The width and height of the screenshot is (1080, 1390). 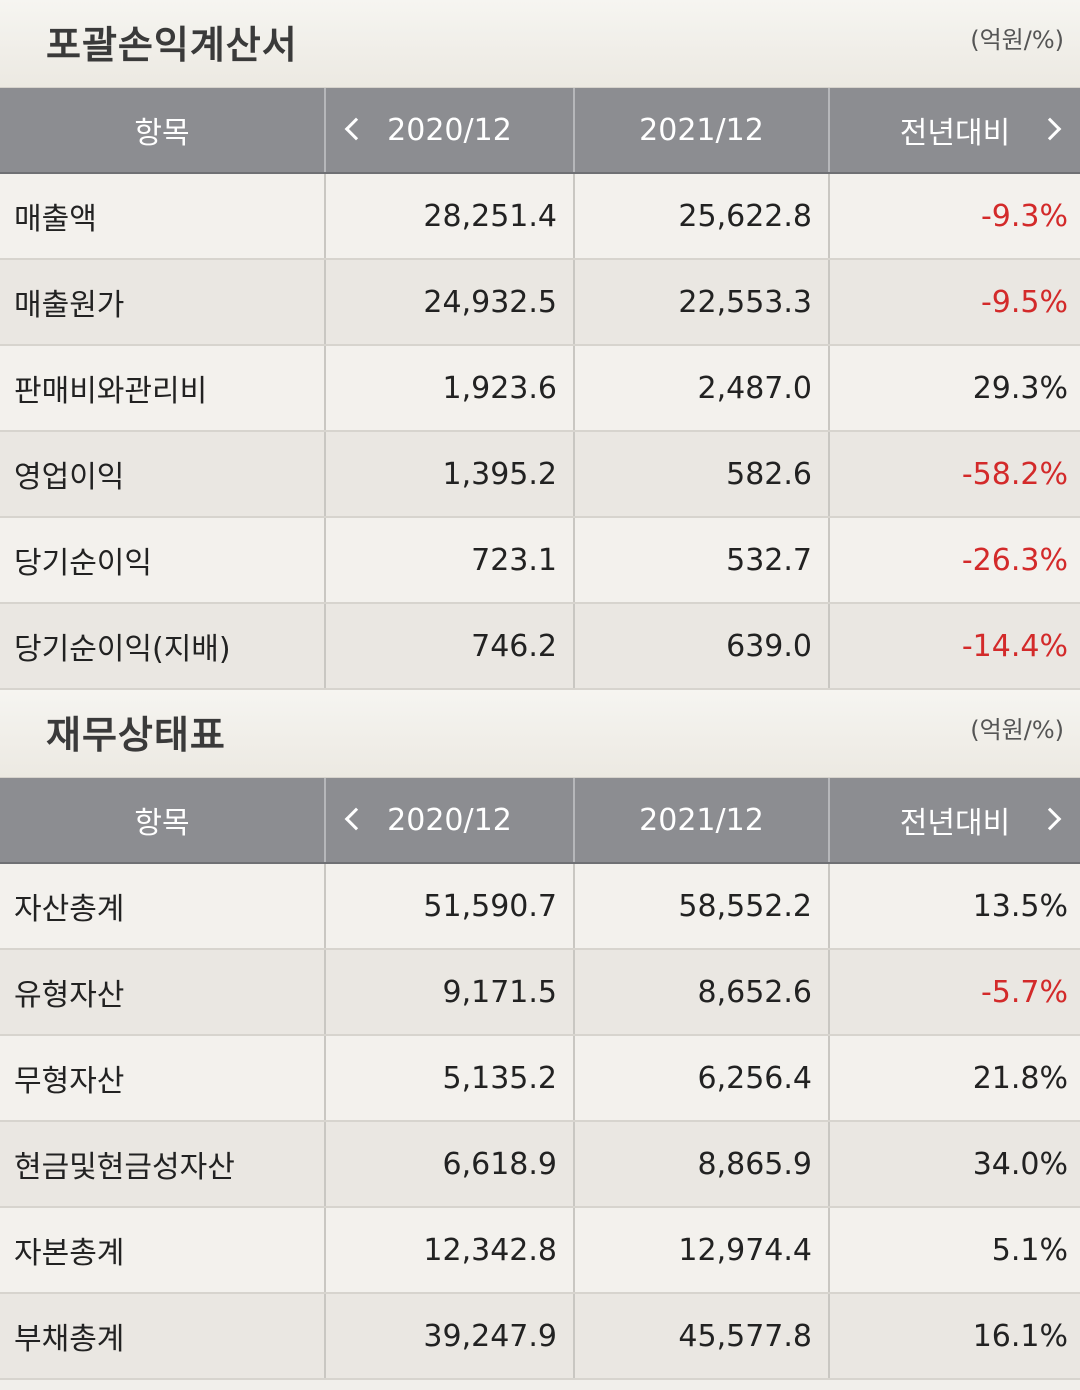 What do you see at coordinates (702, 560) in the screenshot?
I see `value-2021: 532.7` at bounding box center [702, 560].